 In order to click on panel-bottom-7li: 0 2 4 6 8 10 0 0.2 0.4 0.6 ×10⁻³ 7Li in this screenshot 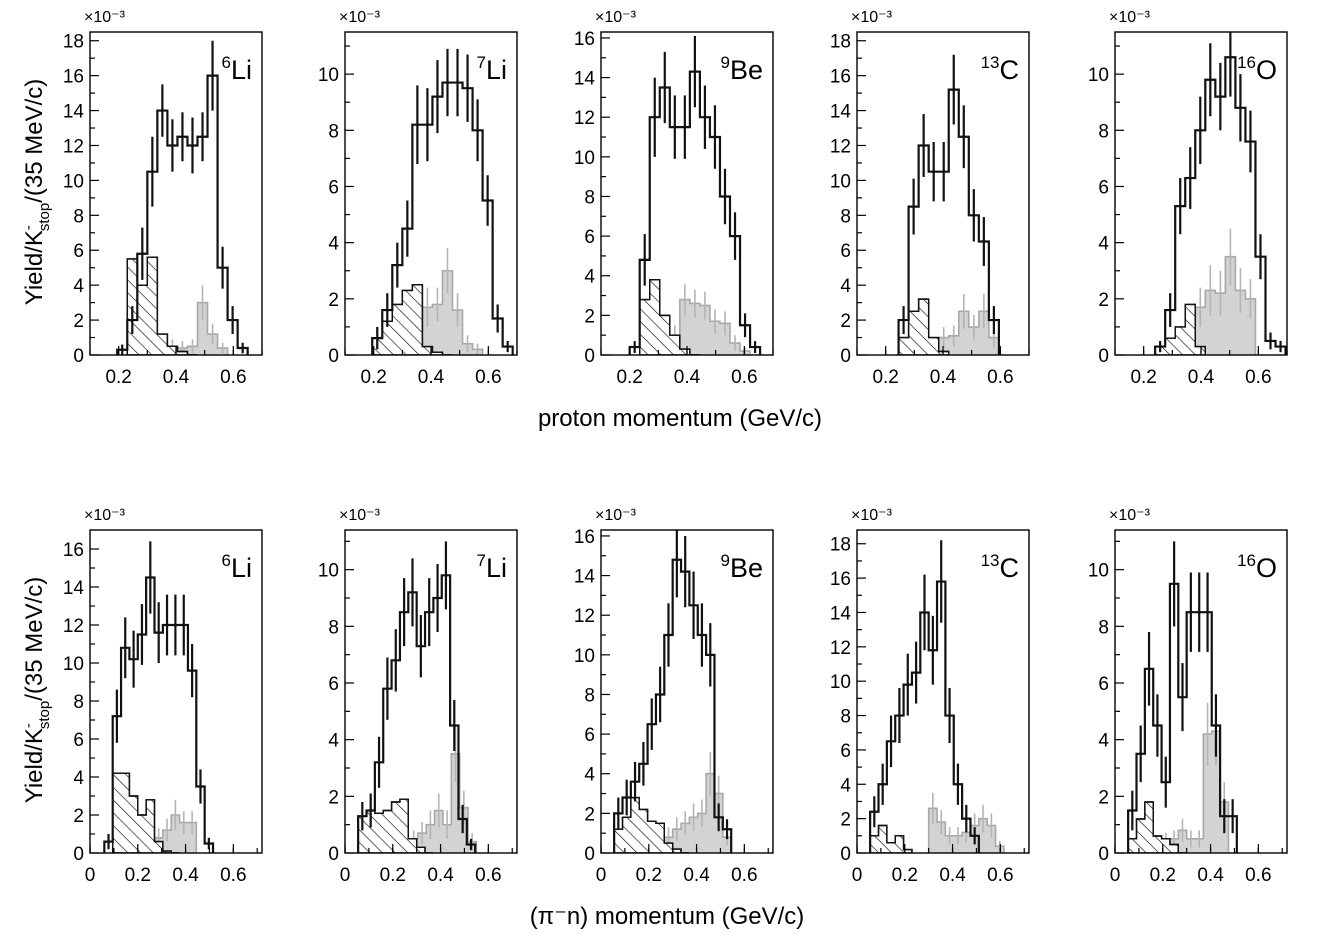, I will do `click(418, 696)`.